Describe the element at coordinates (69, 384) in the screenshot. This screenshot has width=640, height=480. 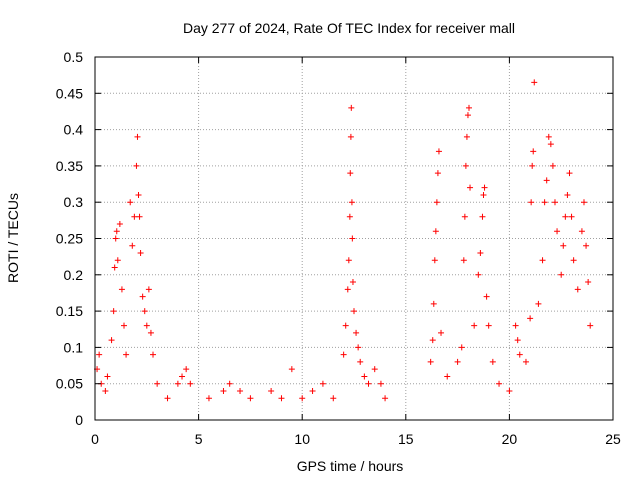
I see `y-tick-label: 0.05` at that location.